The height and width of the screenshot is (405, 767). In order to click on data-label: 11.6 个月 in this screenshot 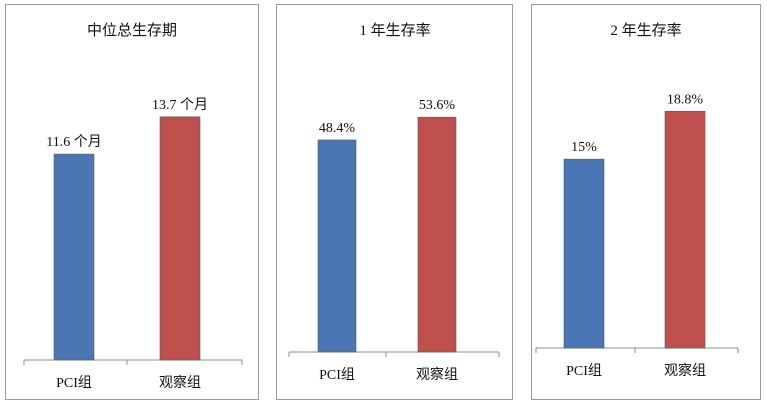, I will do `click(73, 142)`.